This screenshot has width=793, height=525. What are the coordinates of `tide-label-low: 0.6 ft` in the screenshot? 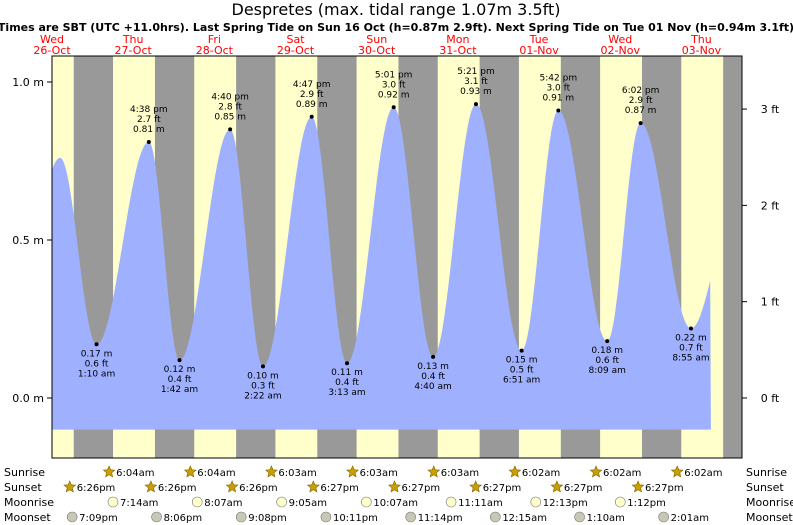 It's located at (97, 364).